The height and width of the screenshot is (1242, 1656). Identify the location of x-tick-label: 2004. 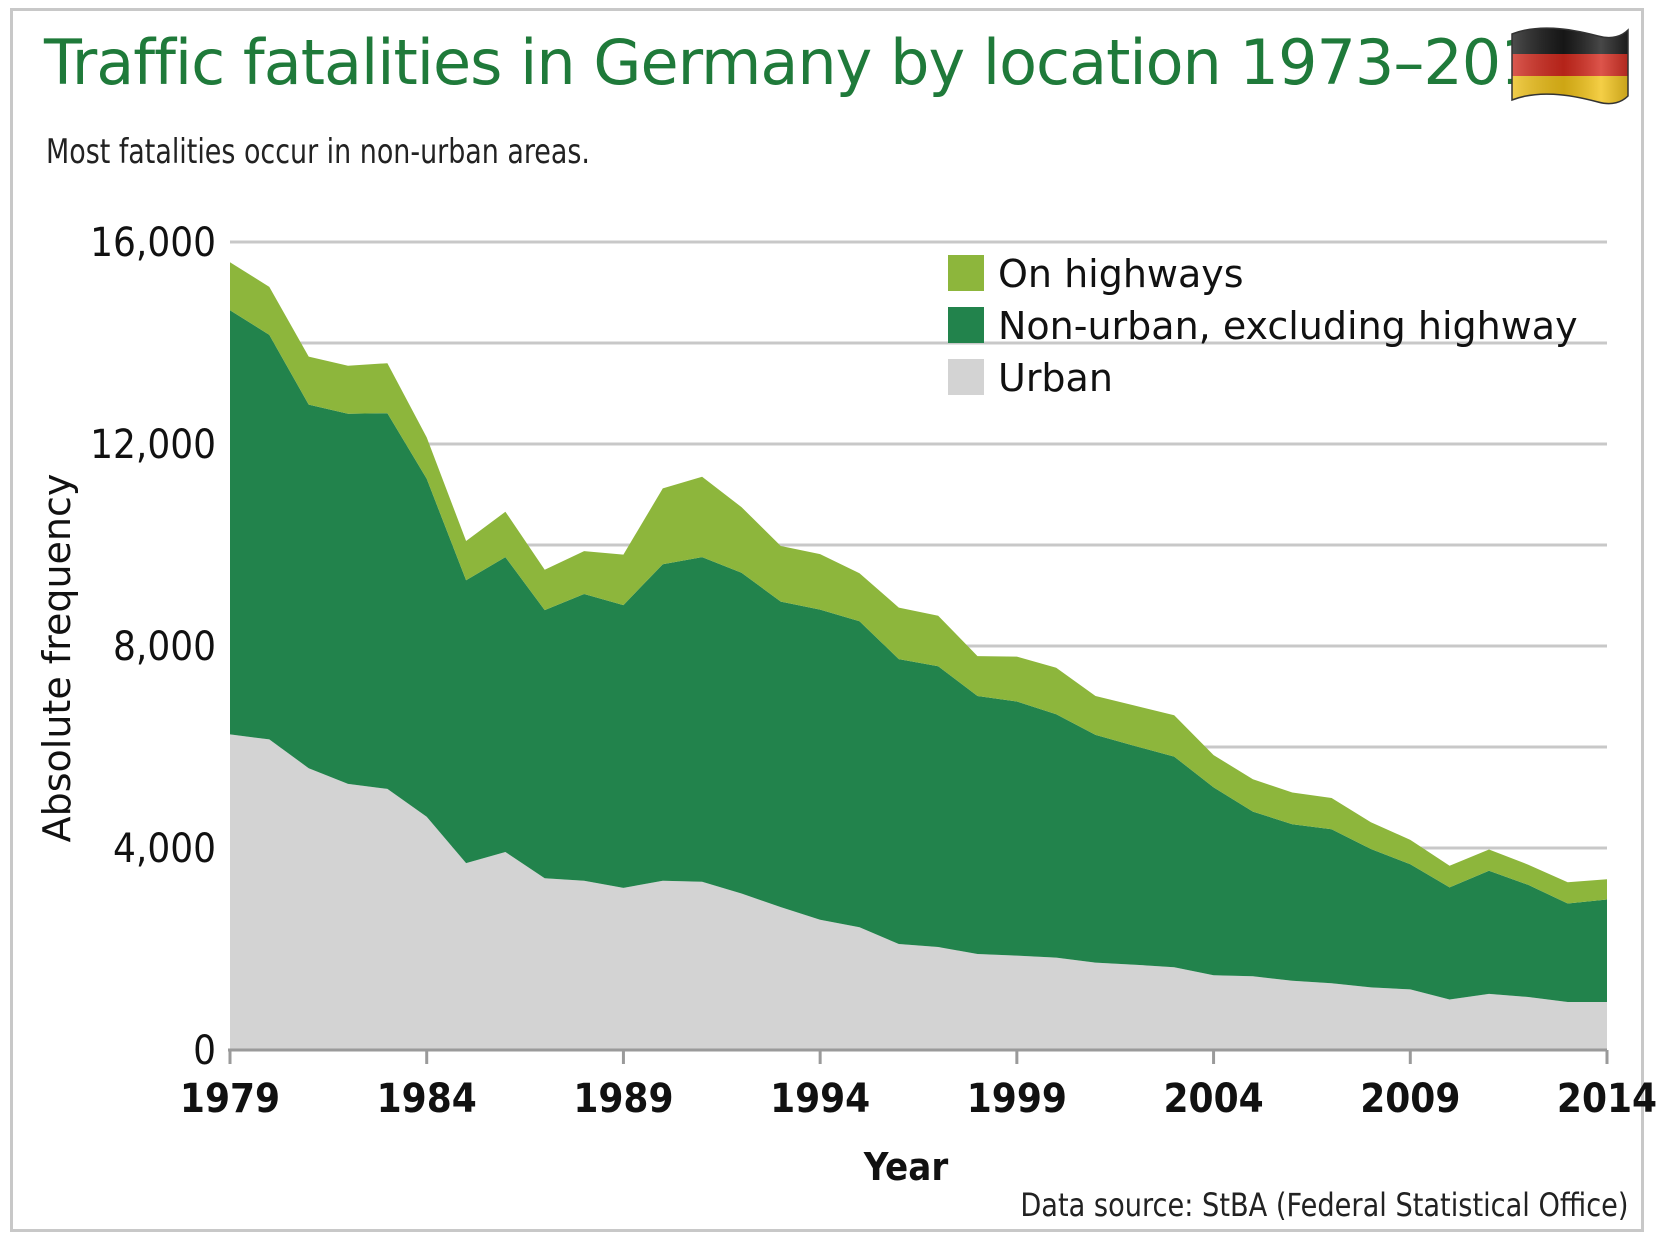
(1213, 1099).